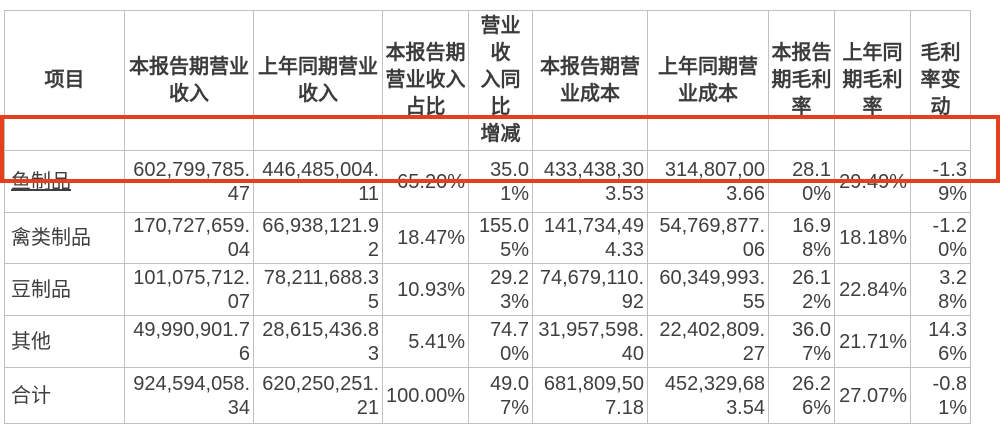 This screenshot has width=1000, height=424. What do you see at coordinates (801, 395) in the screenshot?
I see `table-cell: 26.26%` at bounding box center [801, 395].